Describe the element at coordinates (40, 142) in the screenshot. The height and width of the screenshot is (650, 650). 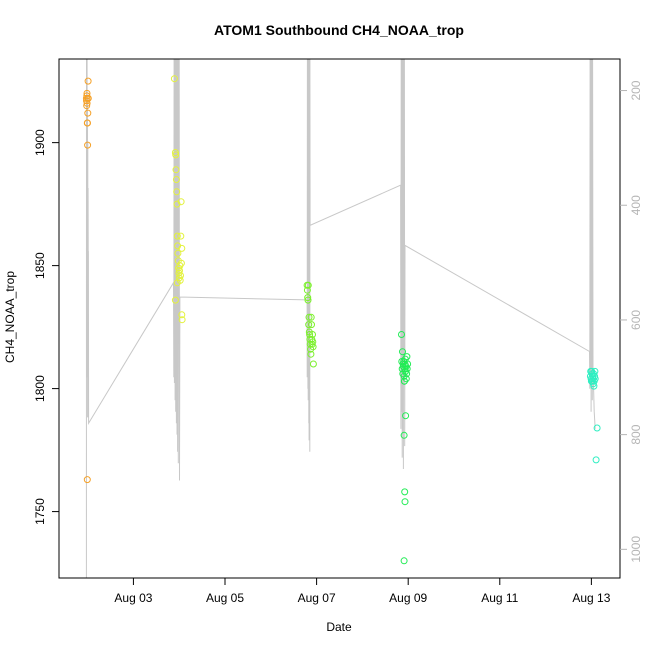
I see `y-tick-label: 1900` at that location.